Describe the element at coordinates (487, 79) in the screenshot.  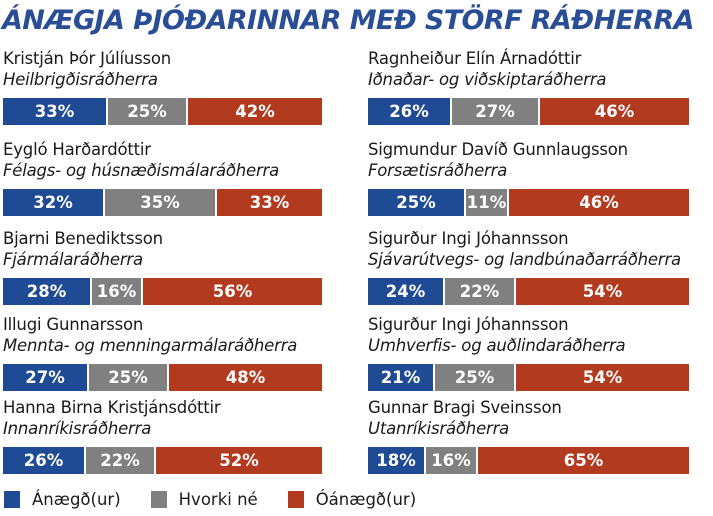
I see `minister-role: Iðnaðar- og viðskiptaráðherra` at that location.